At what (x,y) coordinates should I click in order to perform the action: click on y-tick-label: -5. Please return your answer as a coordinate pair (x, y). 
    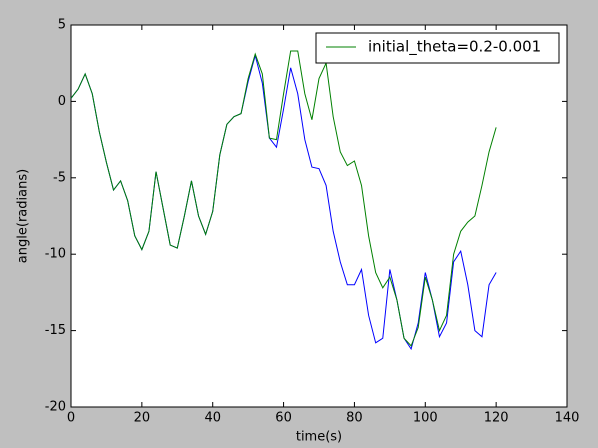
    Looking at the image, I should click on (59, 177).